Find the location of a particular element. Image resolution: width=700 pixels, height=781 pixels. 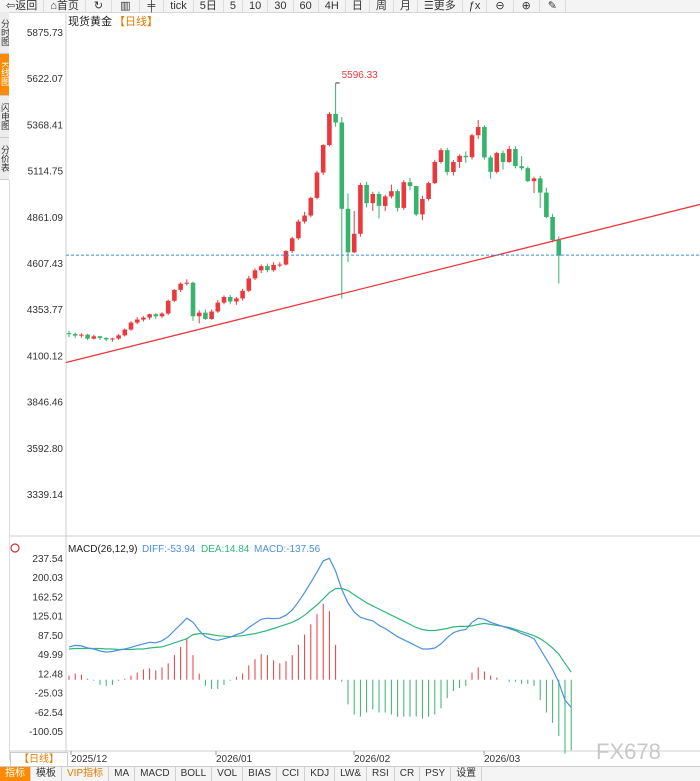

period-label: 周 is located at coordinates (381, 6).